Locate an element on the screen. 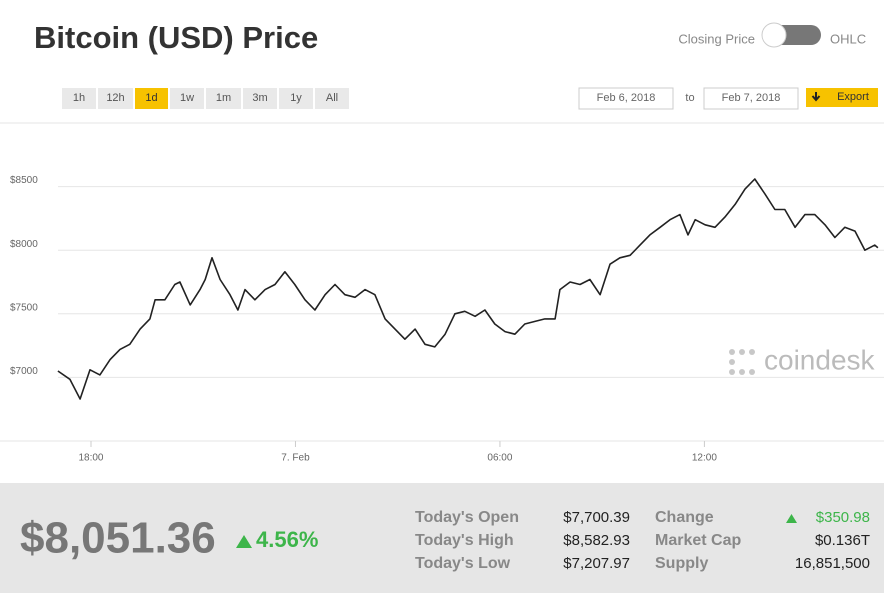 The image size is (884, 593). page-title: Bitcoin (USD) Price is located at coordinates (176, 37).